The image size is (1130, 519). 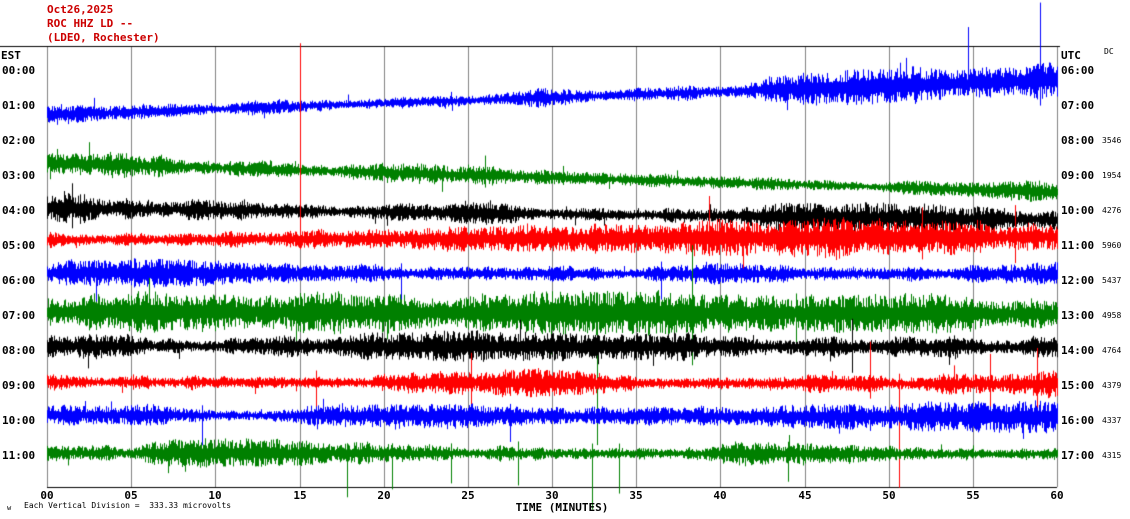 What do you see at coordinates (1078, 350) in the screenshot?
I see `utc-time-label: 14:00` at bounding box center [1078, 350].